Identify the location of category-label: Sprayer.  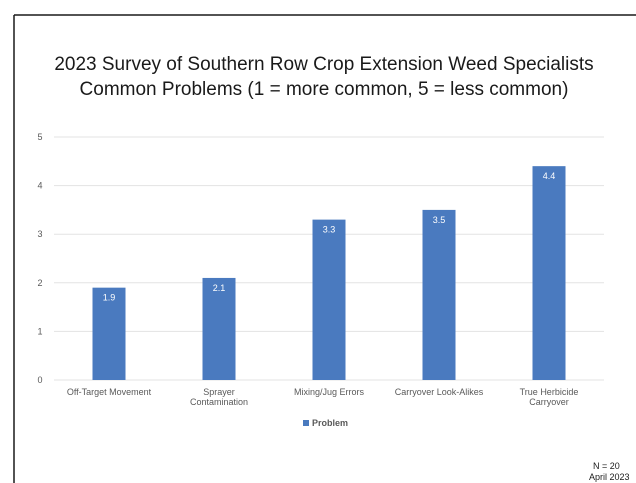
(219, 392).